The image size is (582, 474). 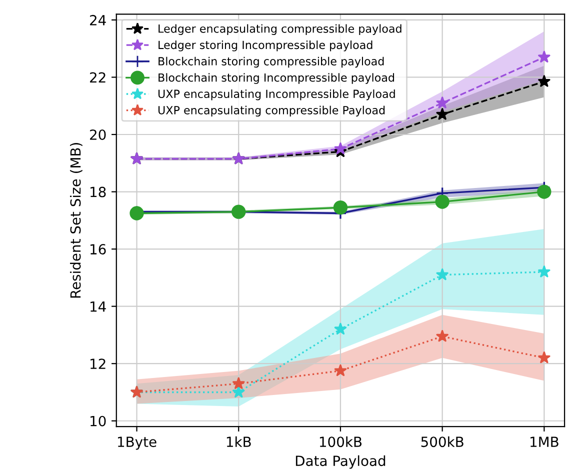 What do you see at coordinates (137, 443) in the screenshot?
I see `x-tick-label: 1Byte` at bounding box center [137, 443].